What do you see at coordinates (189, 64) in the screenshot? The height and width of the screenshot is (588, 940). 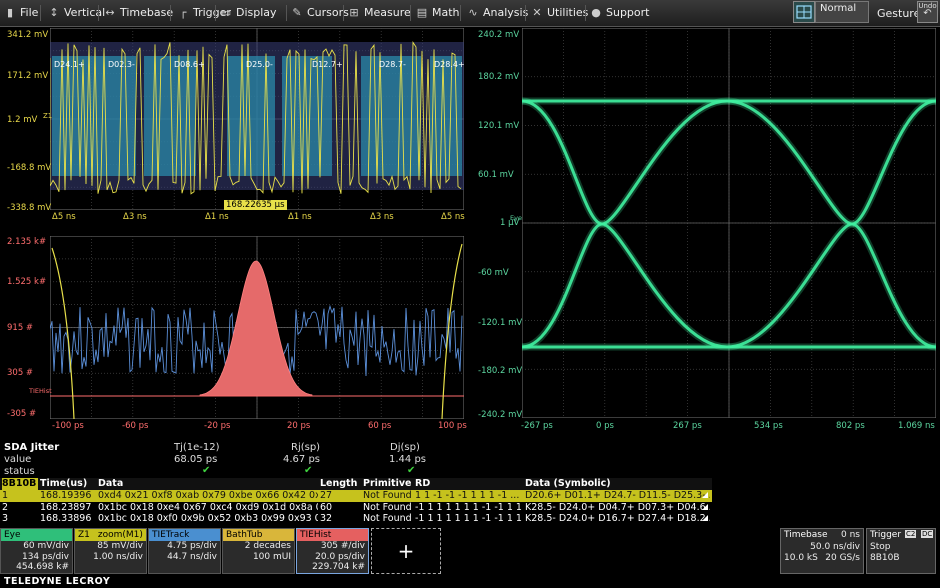 I see `decode-symbol-label: D08.6+` at bounding box center [189, 64].